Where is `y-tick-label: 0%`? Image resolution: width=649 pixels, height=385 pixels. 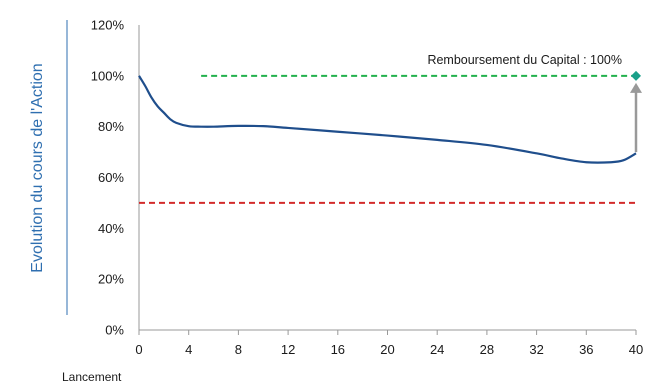 y-tick-label: 0% is located at coordinates (114, 330).